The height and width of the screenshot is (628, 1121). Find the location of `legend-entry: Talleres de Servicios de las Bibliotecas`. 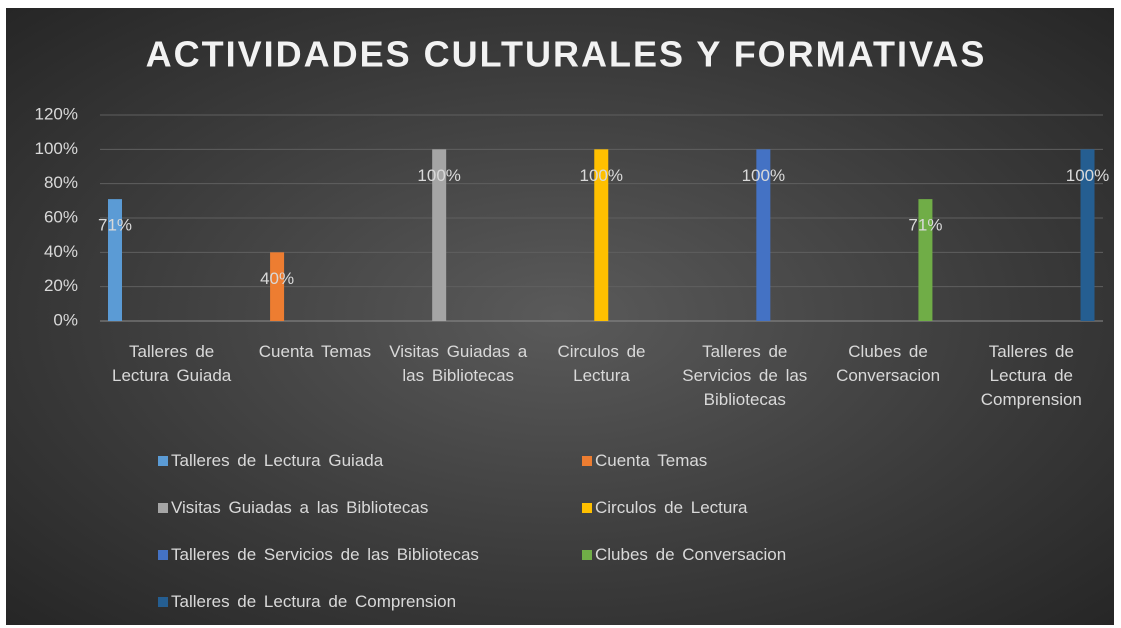

legend-entry: Talleres de Servicios de las Bibliotecas is located at coordinates (318, 555).